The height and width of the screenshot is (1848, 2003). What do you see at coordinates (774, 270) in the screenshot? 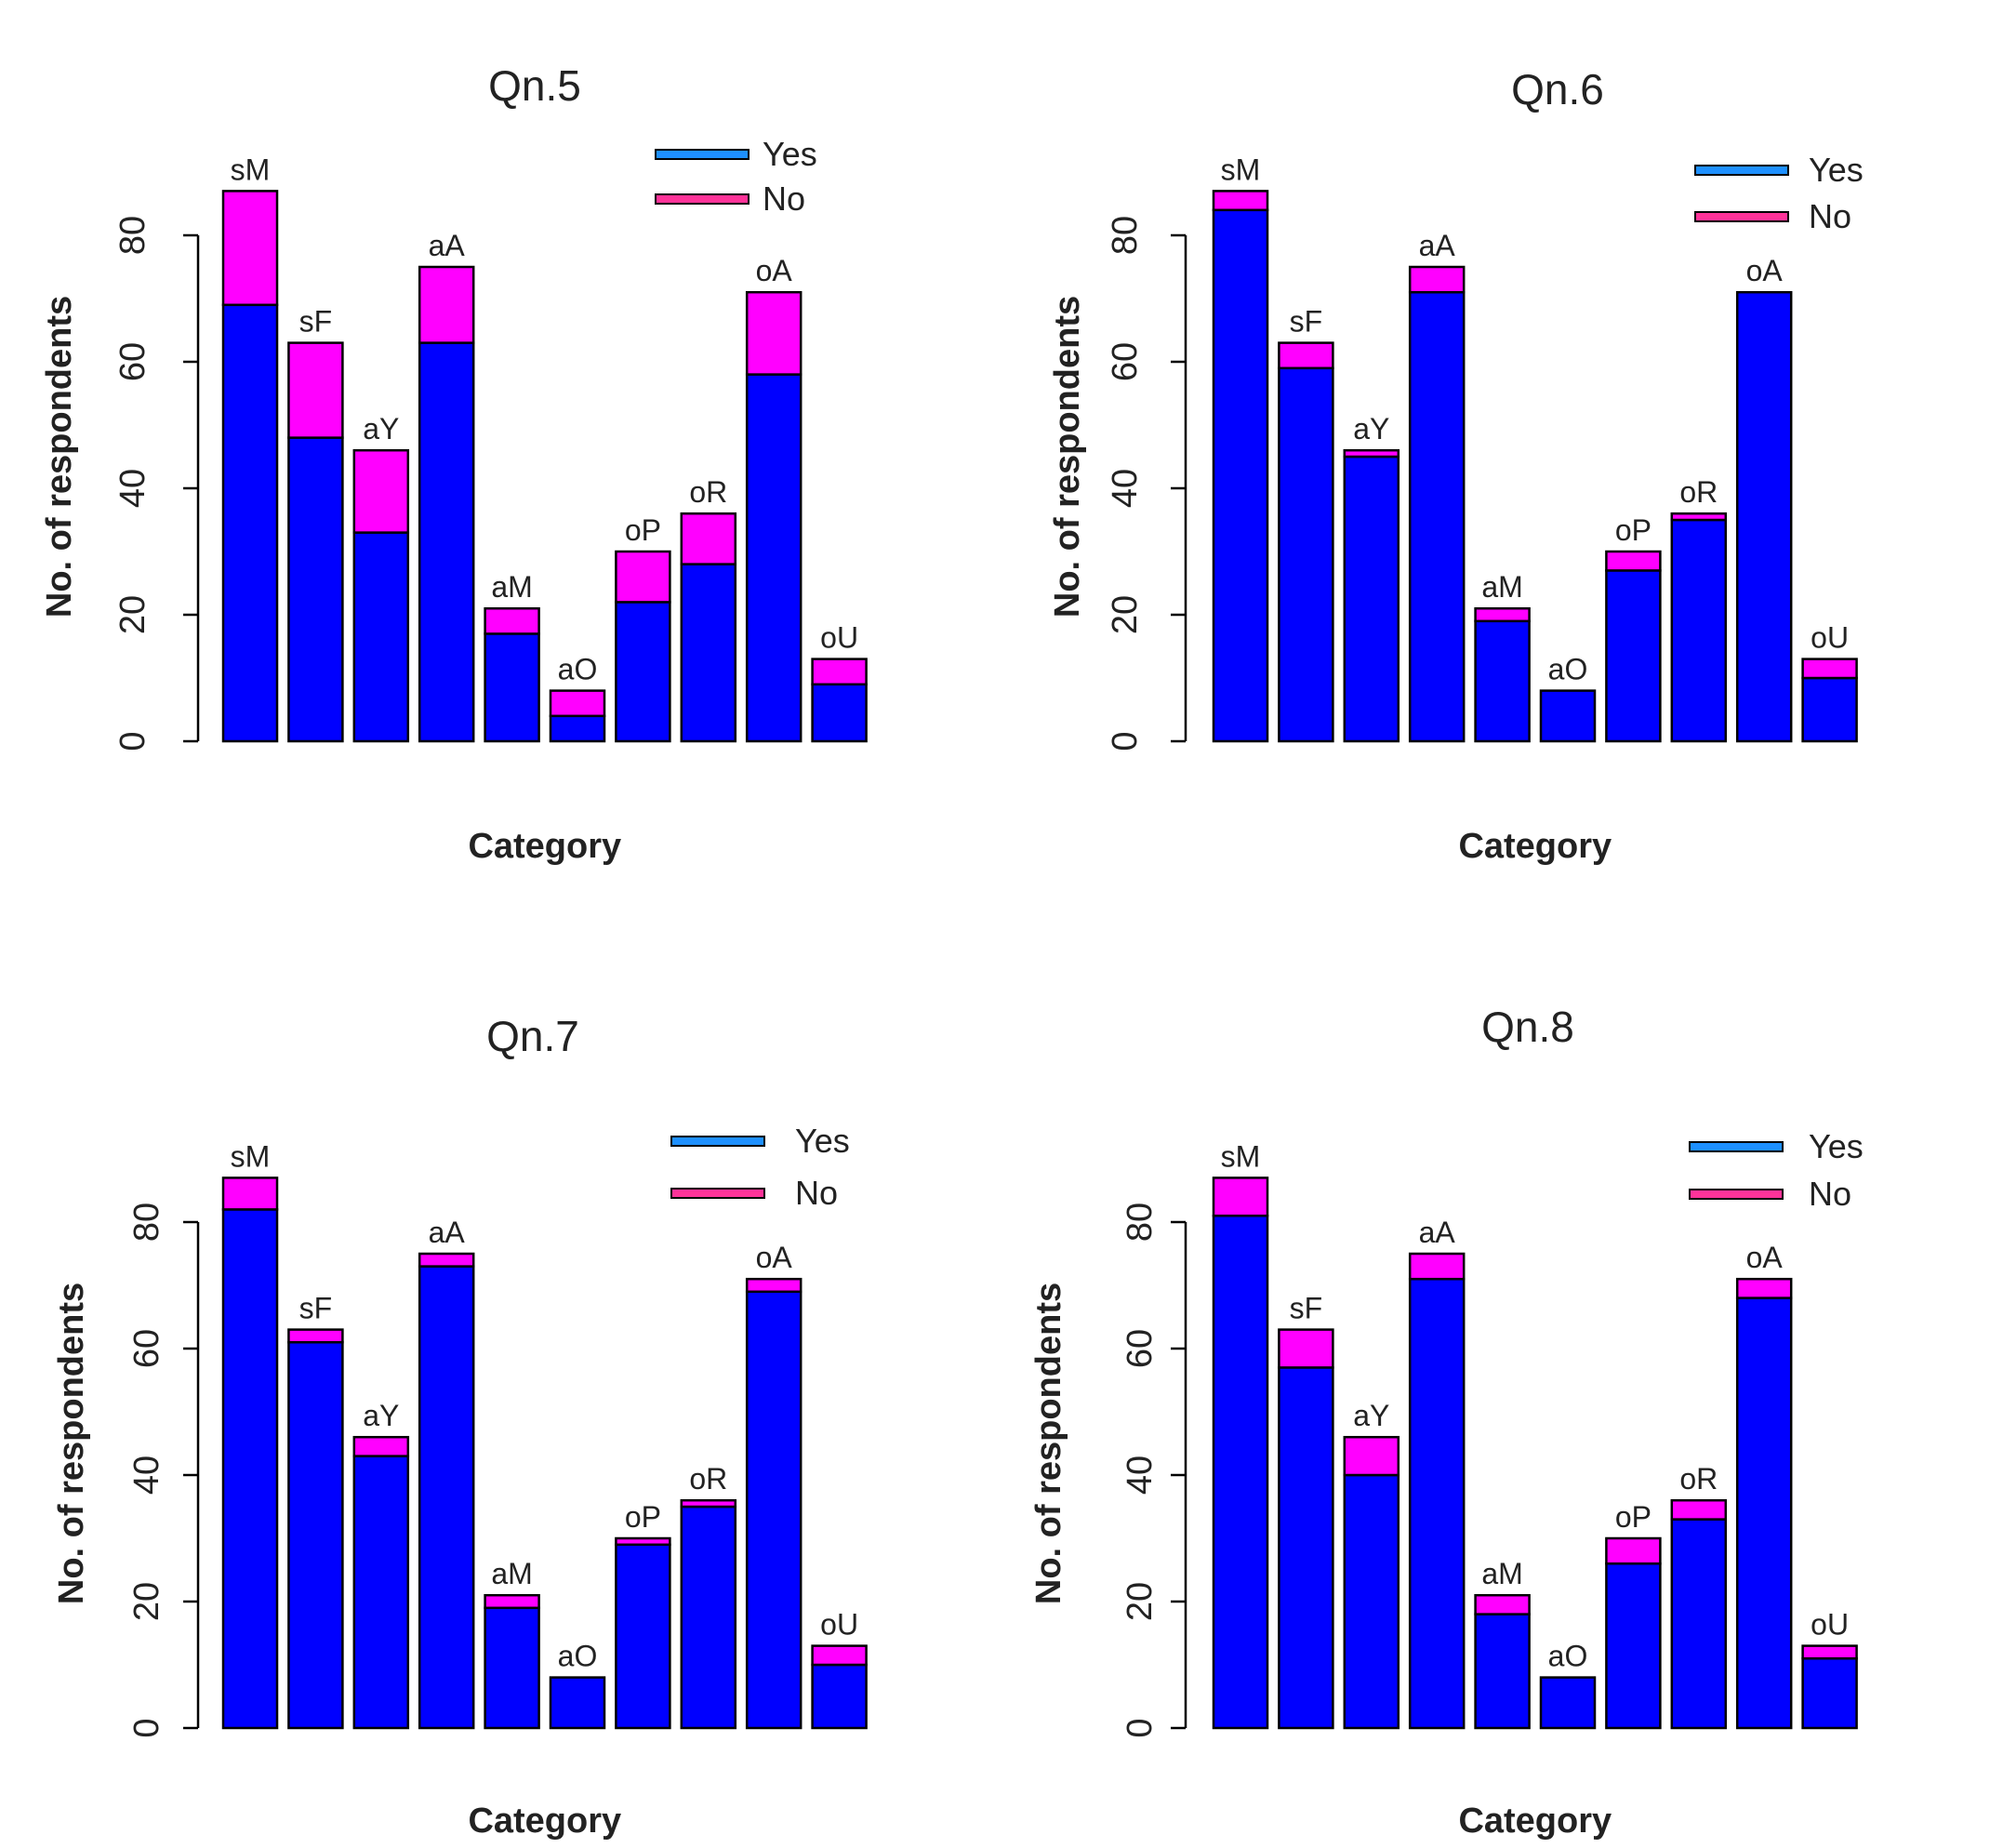
I see `bar-label: oA` at bounding box center [774, 270].